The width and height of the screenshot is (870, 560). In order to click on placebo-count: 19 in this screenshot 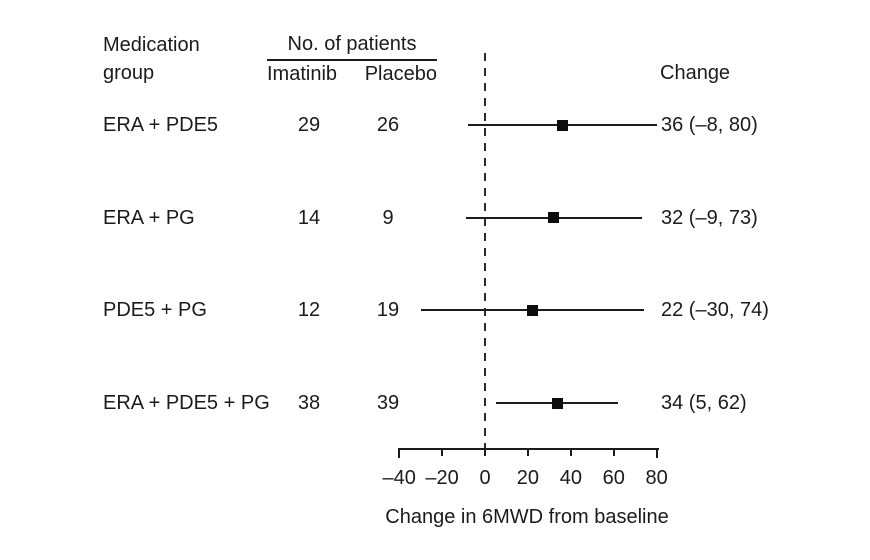, I will do `click(388, 310)`.